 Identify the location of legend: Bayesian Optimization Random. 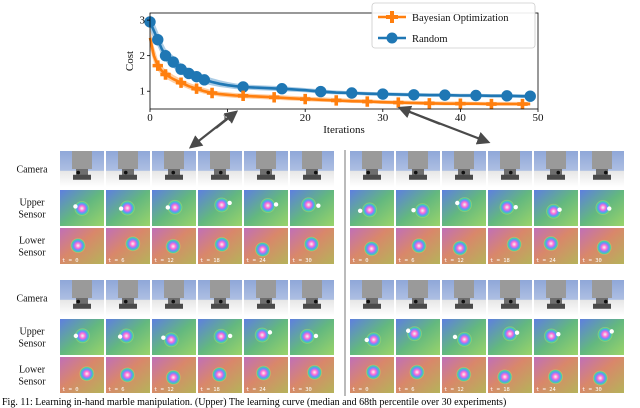
(453, 25).